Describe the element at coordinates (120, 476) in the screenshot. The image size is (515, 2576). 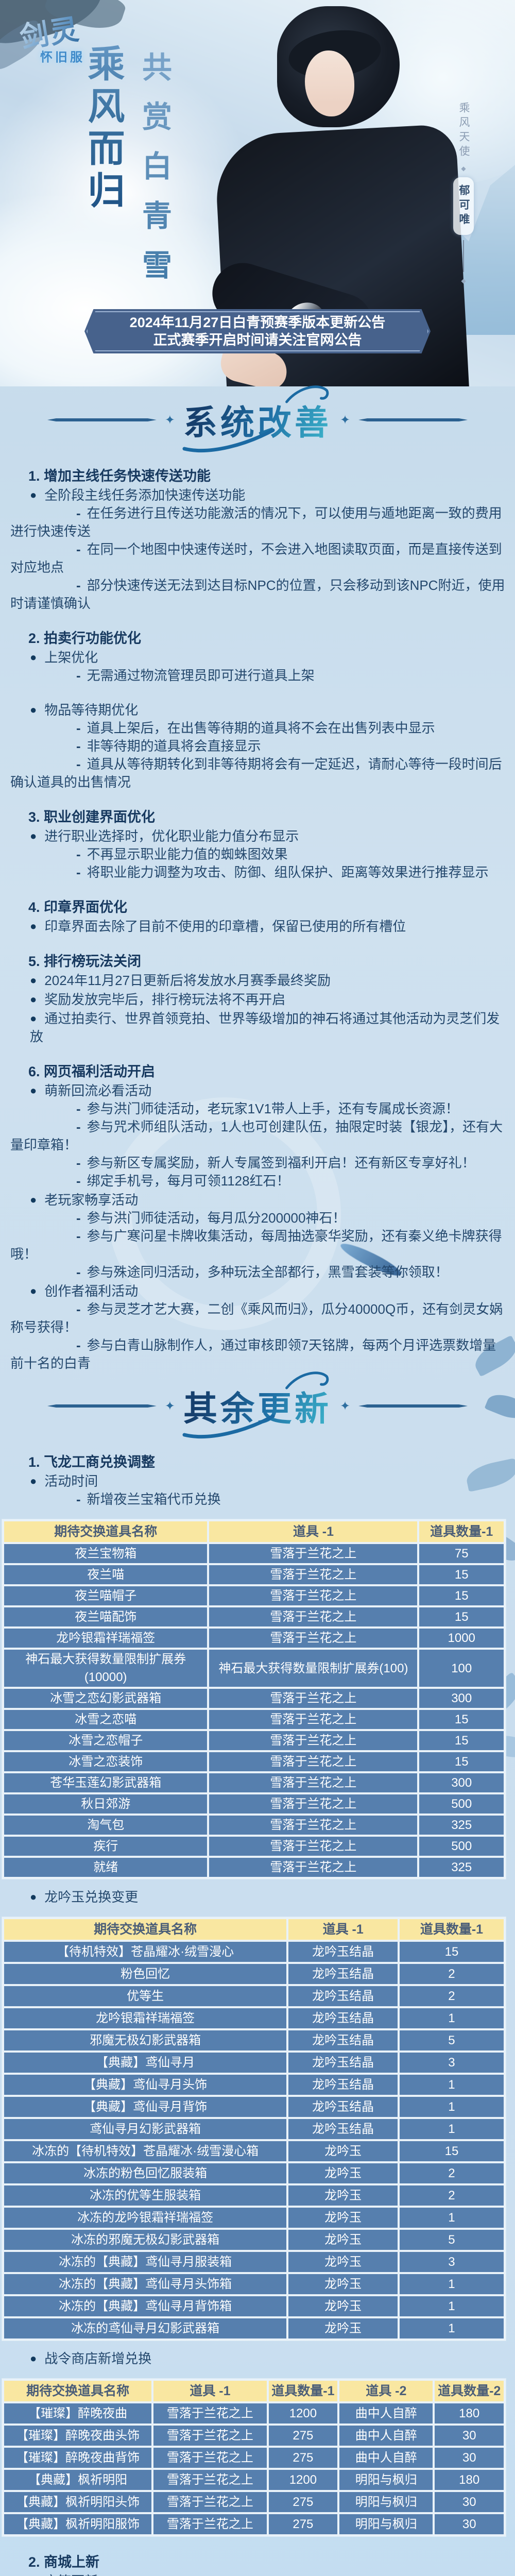
I see `line-text: 1. 增加主线任务快速传送功能` at that location.